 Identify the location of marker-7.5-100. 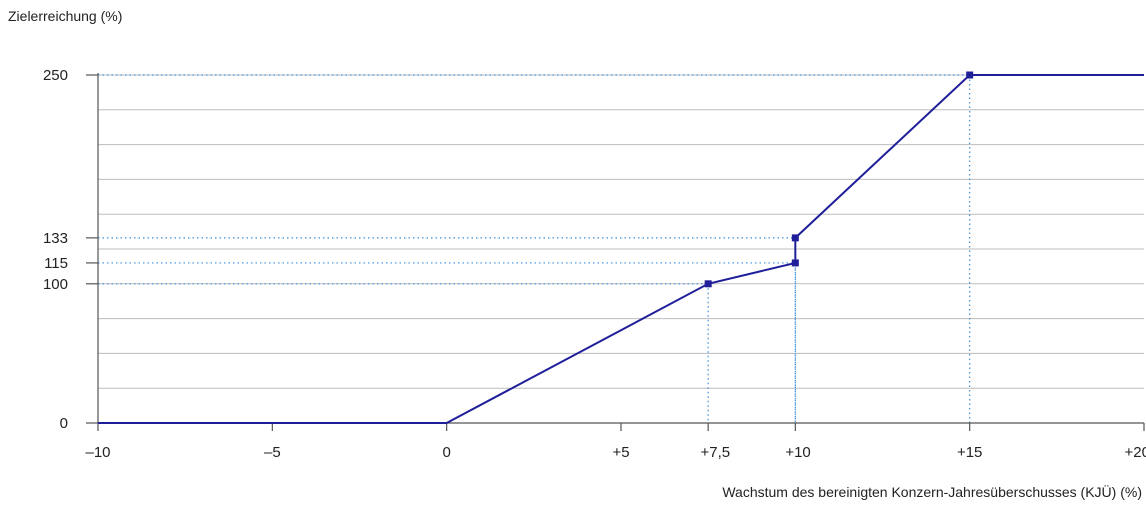
(708, 284).